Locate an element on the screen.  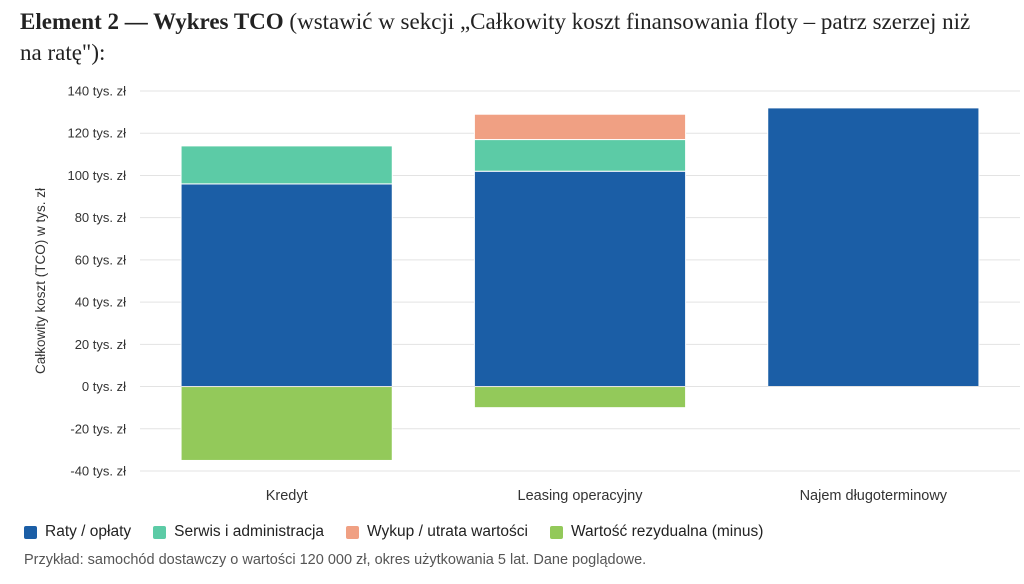
y-tick-label: 100 tys. zł is located at coordinates (96, 175).